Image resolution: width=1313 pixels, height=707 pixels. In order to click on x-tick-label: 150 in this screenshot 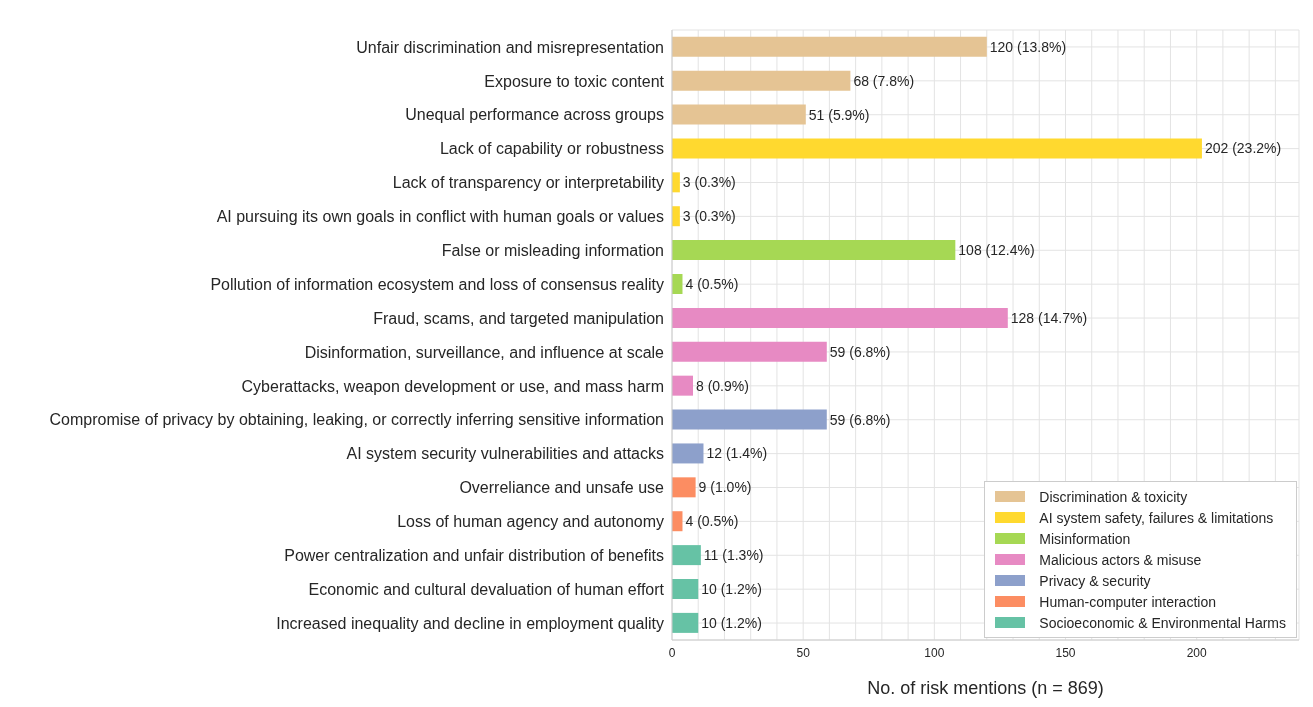, I will do `click(1065, 652)`.